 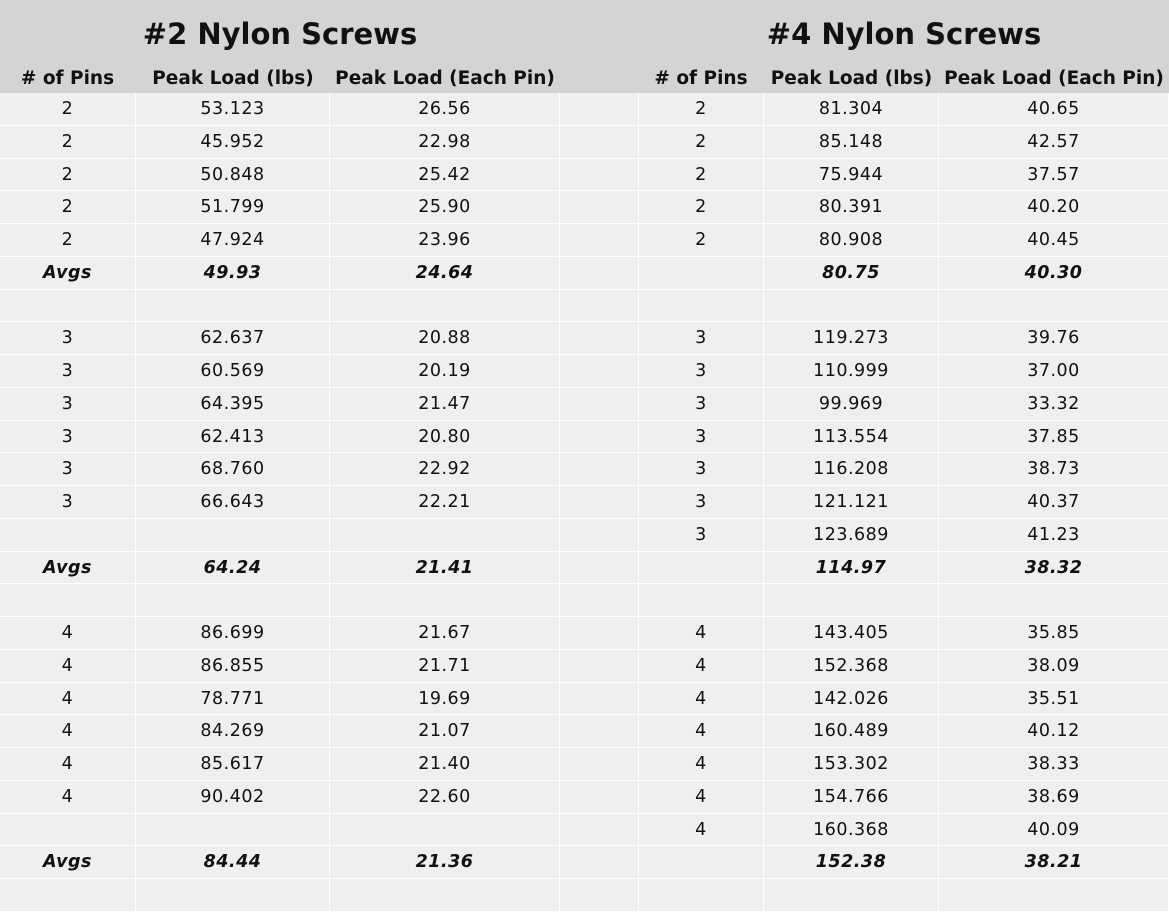 What do you see at coordinates (233, 764) in the screenshot?
I see `nylon-2-peak-load-cell: 85.617` at bounding box center [233, 764].